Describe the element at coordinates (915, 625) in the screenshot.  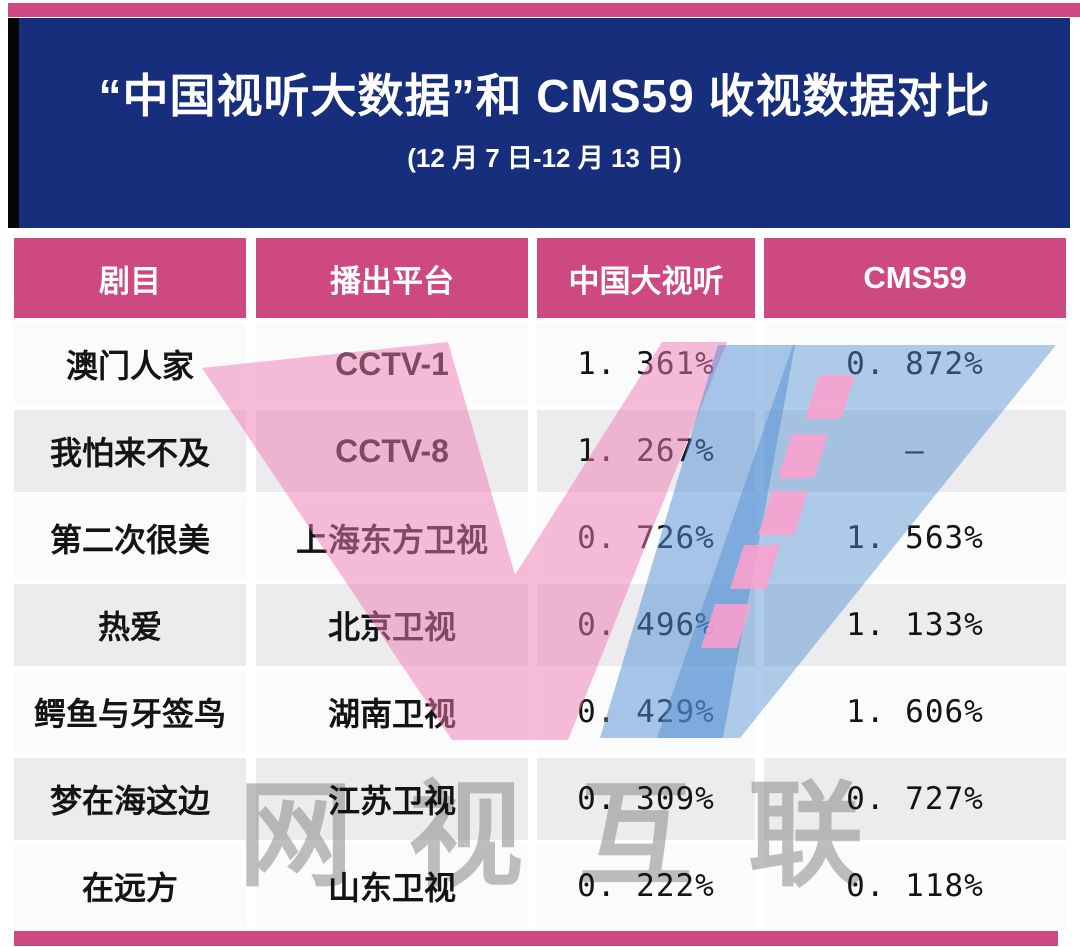
I see `table-cell-cms59: 1. 133%` at that location.